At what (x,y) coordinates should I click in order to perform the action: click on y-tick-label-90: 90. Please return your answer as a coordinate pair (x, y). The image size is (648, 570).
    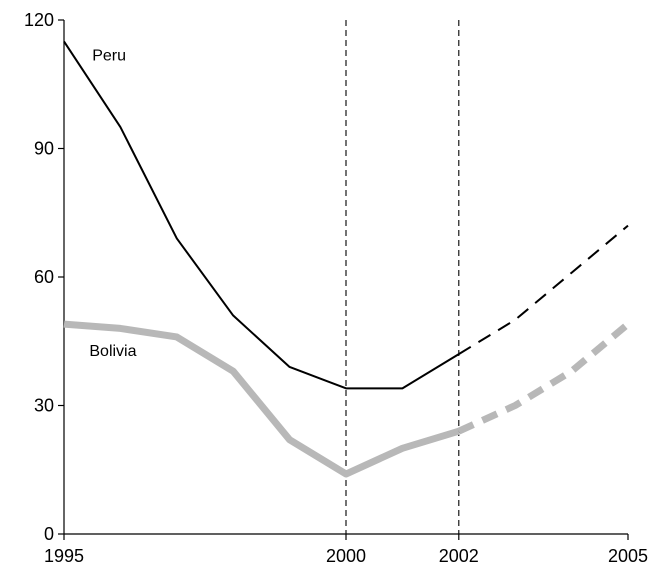
    Looking at the image, I should click on (44, 149).